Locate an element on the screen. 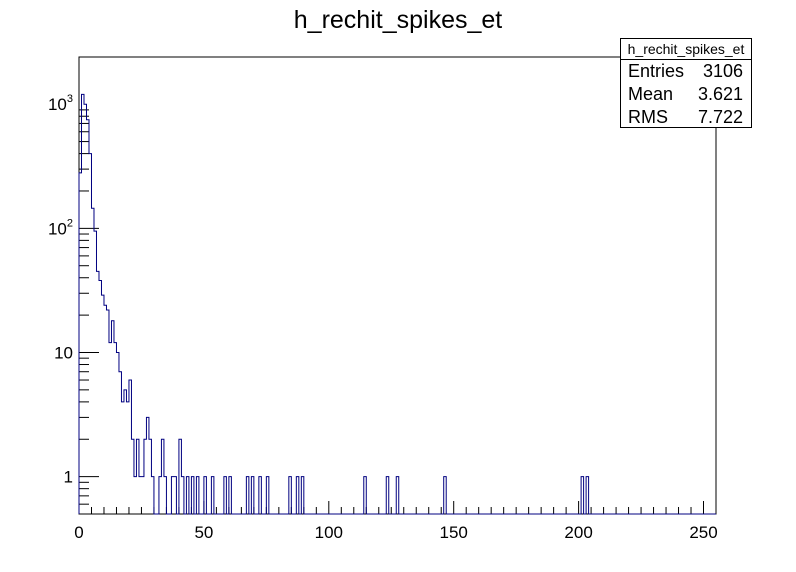  stats-value: 3.621 is located at coordinates (720, 94).